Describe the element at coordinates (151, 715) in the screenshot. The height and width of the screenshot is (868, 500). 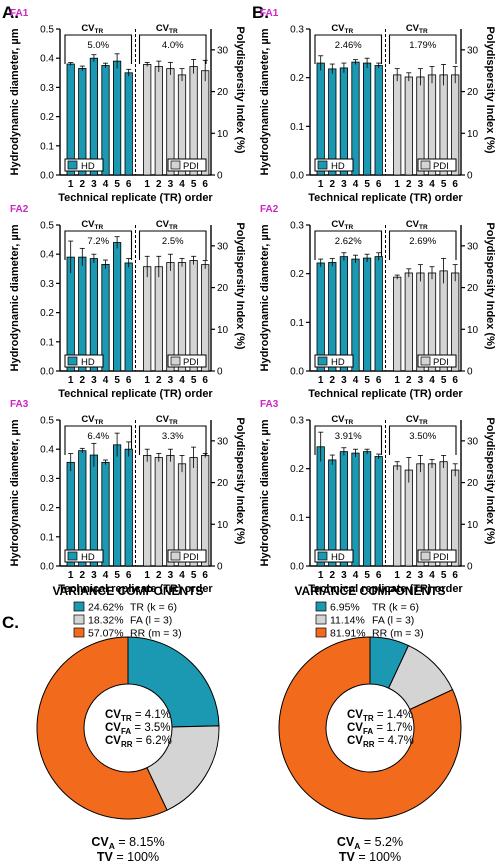
I see `cv-value: = 4.1%` at that location.